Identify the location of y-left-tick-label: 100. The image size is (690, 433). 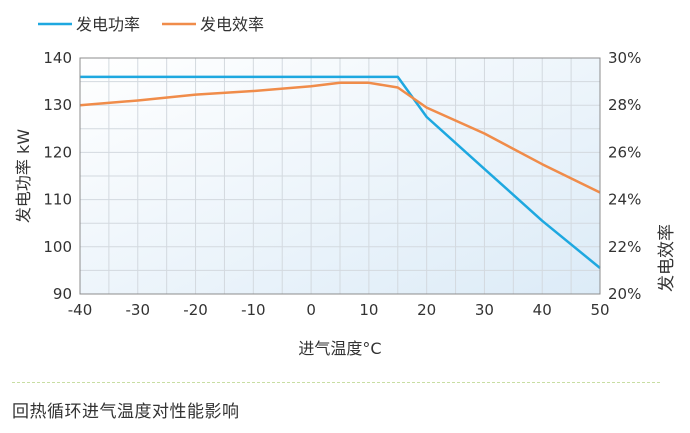
(57, 247).